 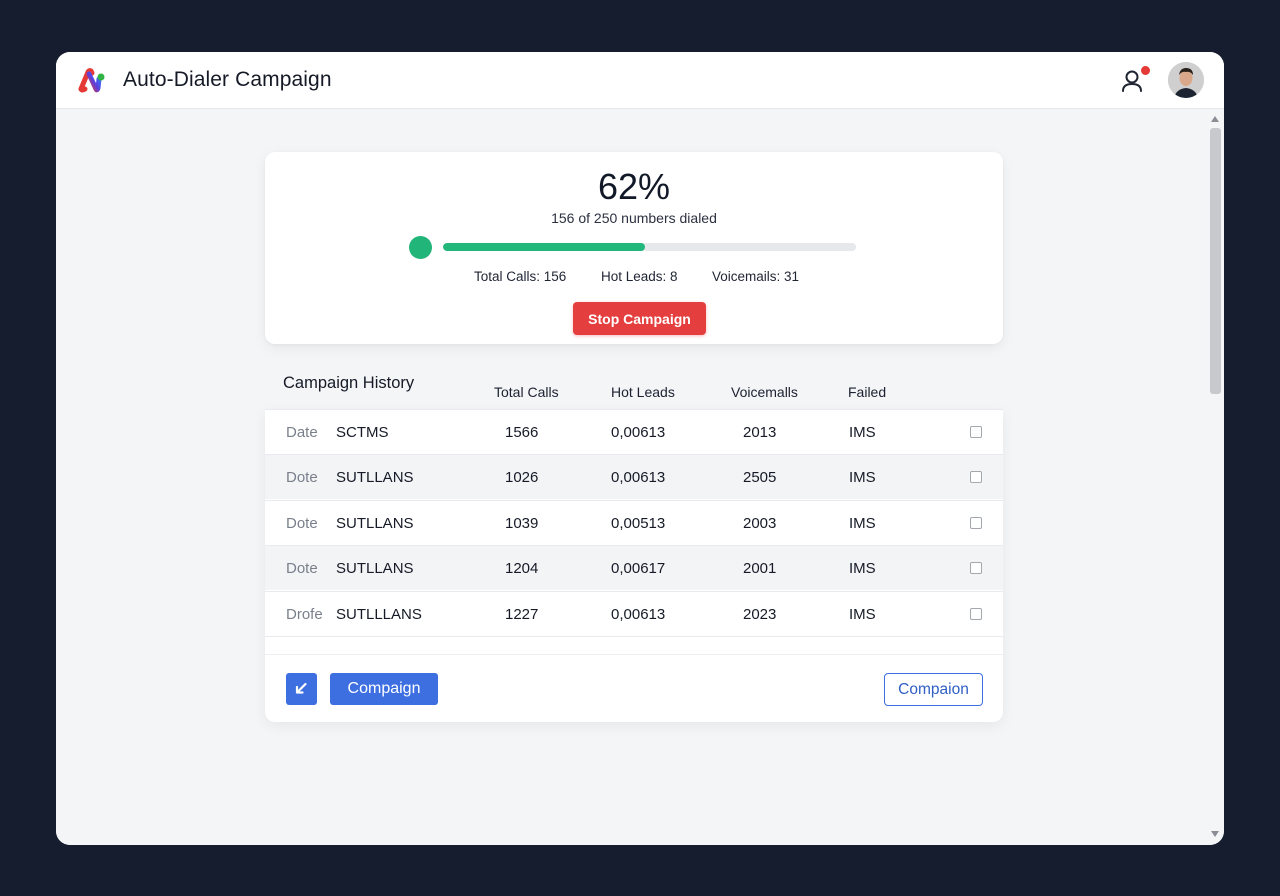 I want to click on cell-date: Drofe, so click(x=304, y=614).